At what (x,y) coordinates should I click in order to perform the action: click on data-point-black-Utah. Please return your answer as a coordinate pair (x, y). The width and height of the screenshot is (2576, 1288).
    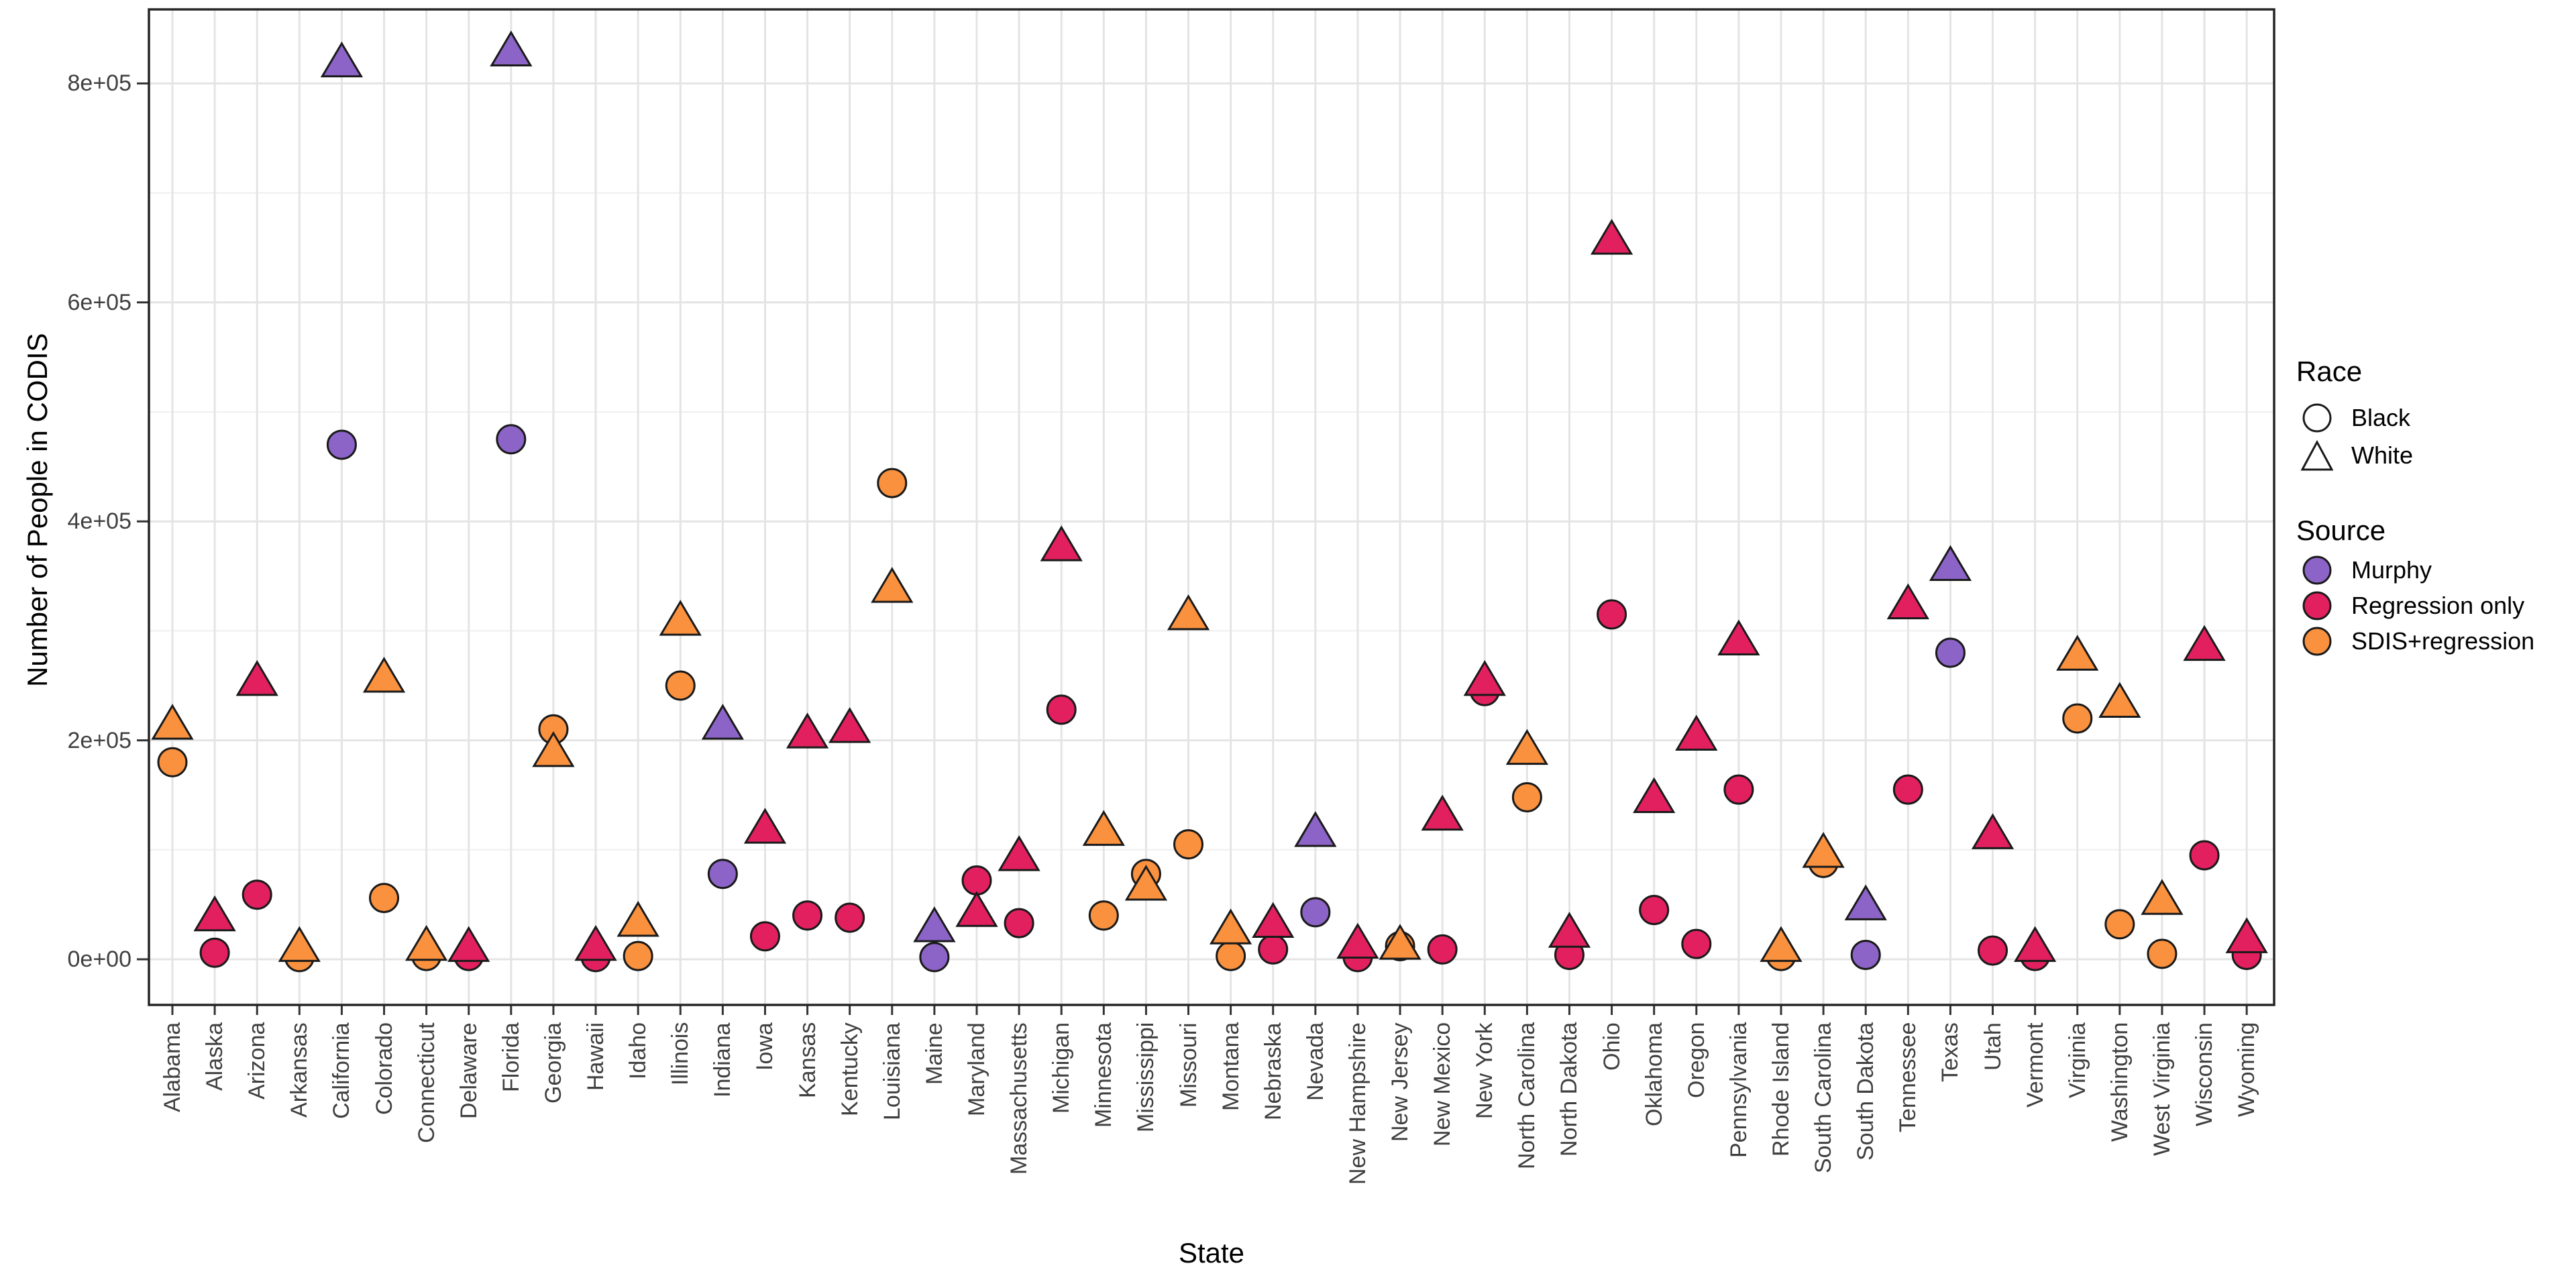
    Looking at the image, I should click on (1993, 950).